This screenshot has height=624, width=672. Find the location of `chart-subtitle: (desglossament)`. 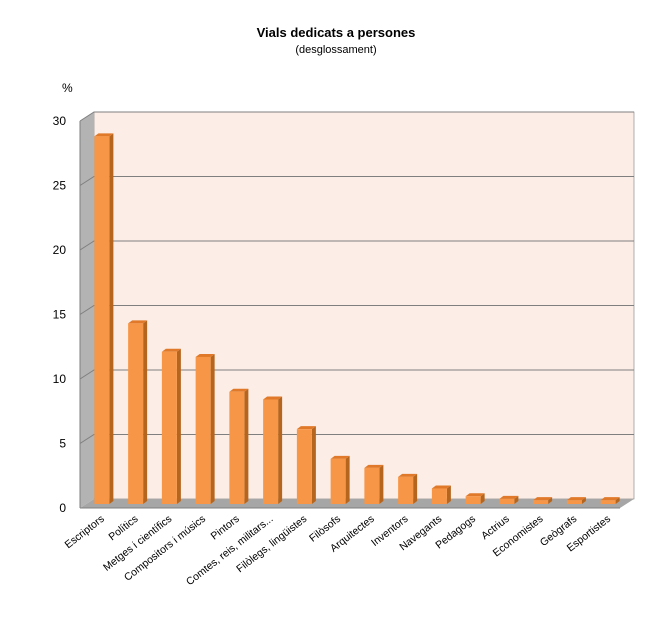

chart-subtitle: (desglossament) is located at coordinates (335, 50).